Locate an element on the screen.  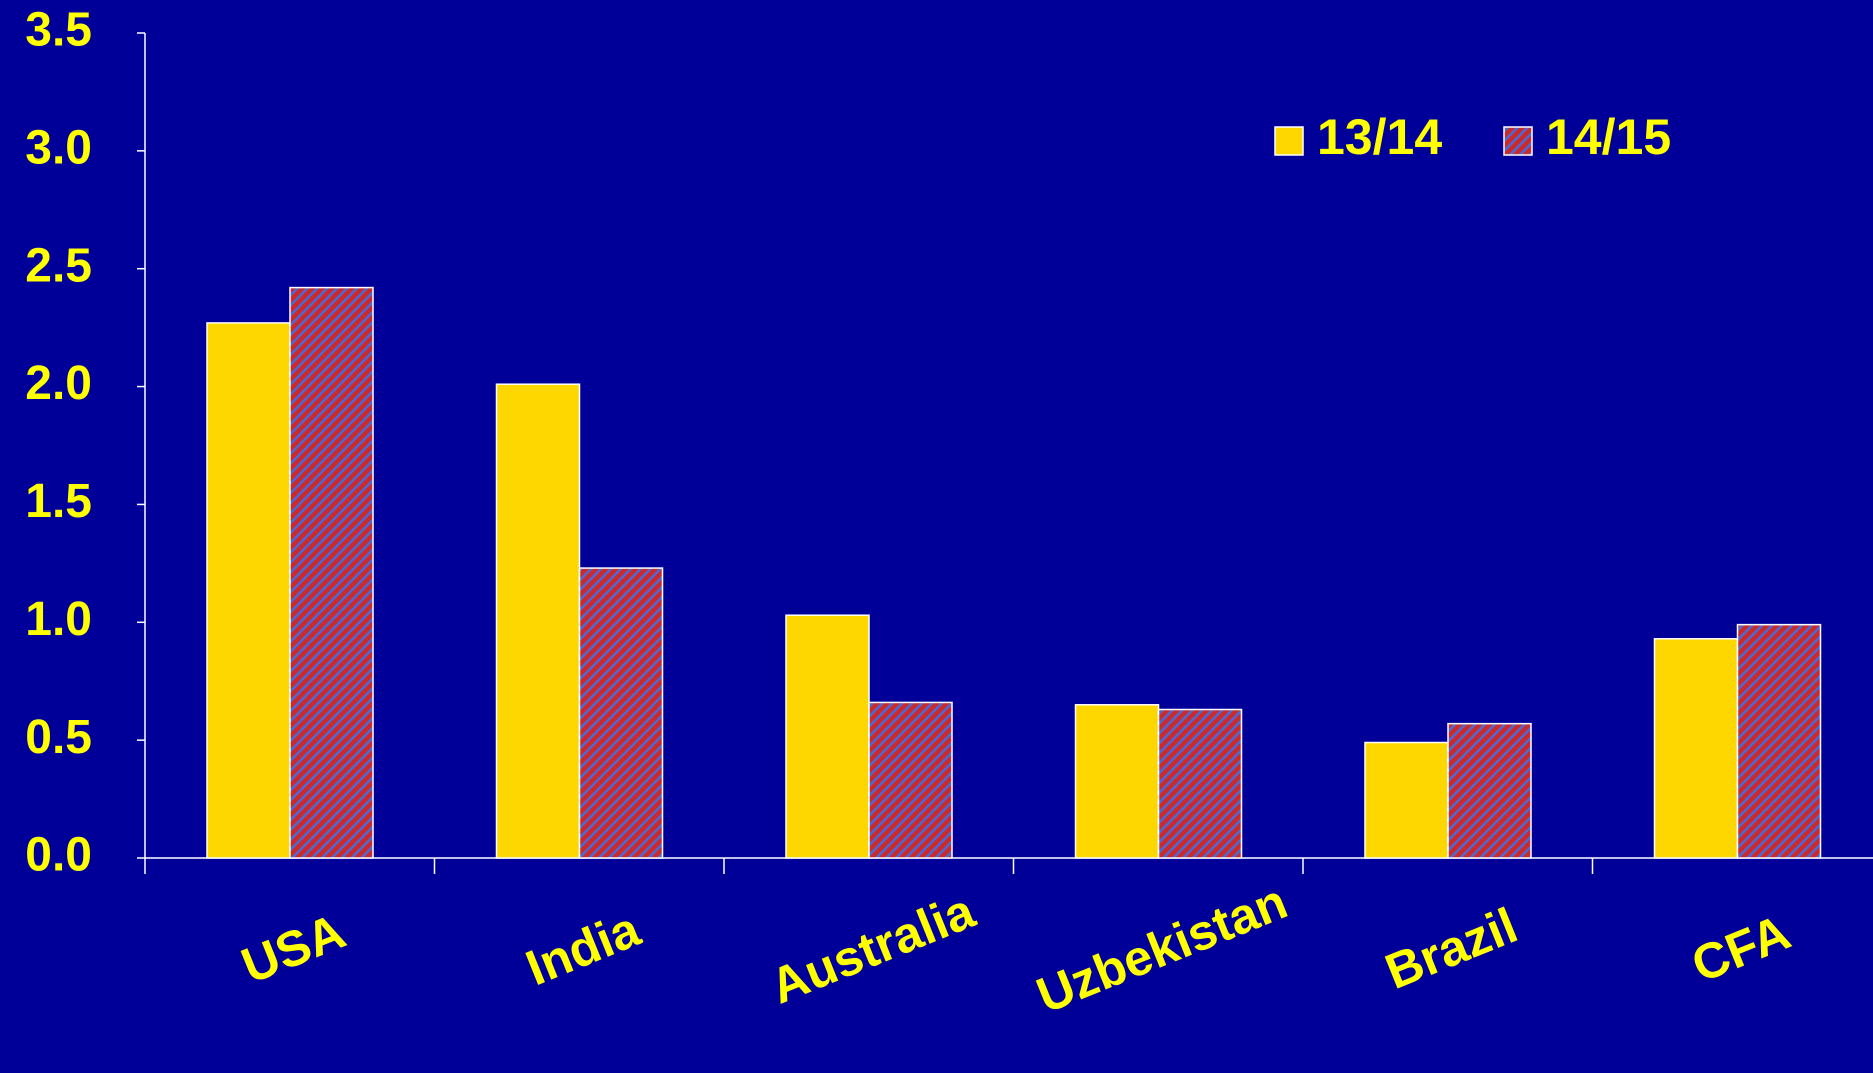
y-tick-label: 1.0 is located at coordinates (58, 619).